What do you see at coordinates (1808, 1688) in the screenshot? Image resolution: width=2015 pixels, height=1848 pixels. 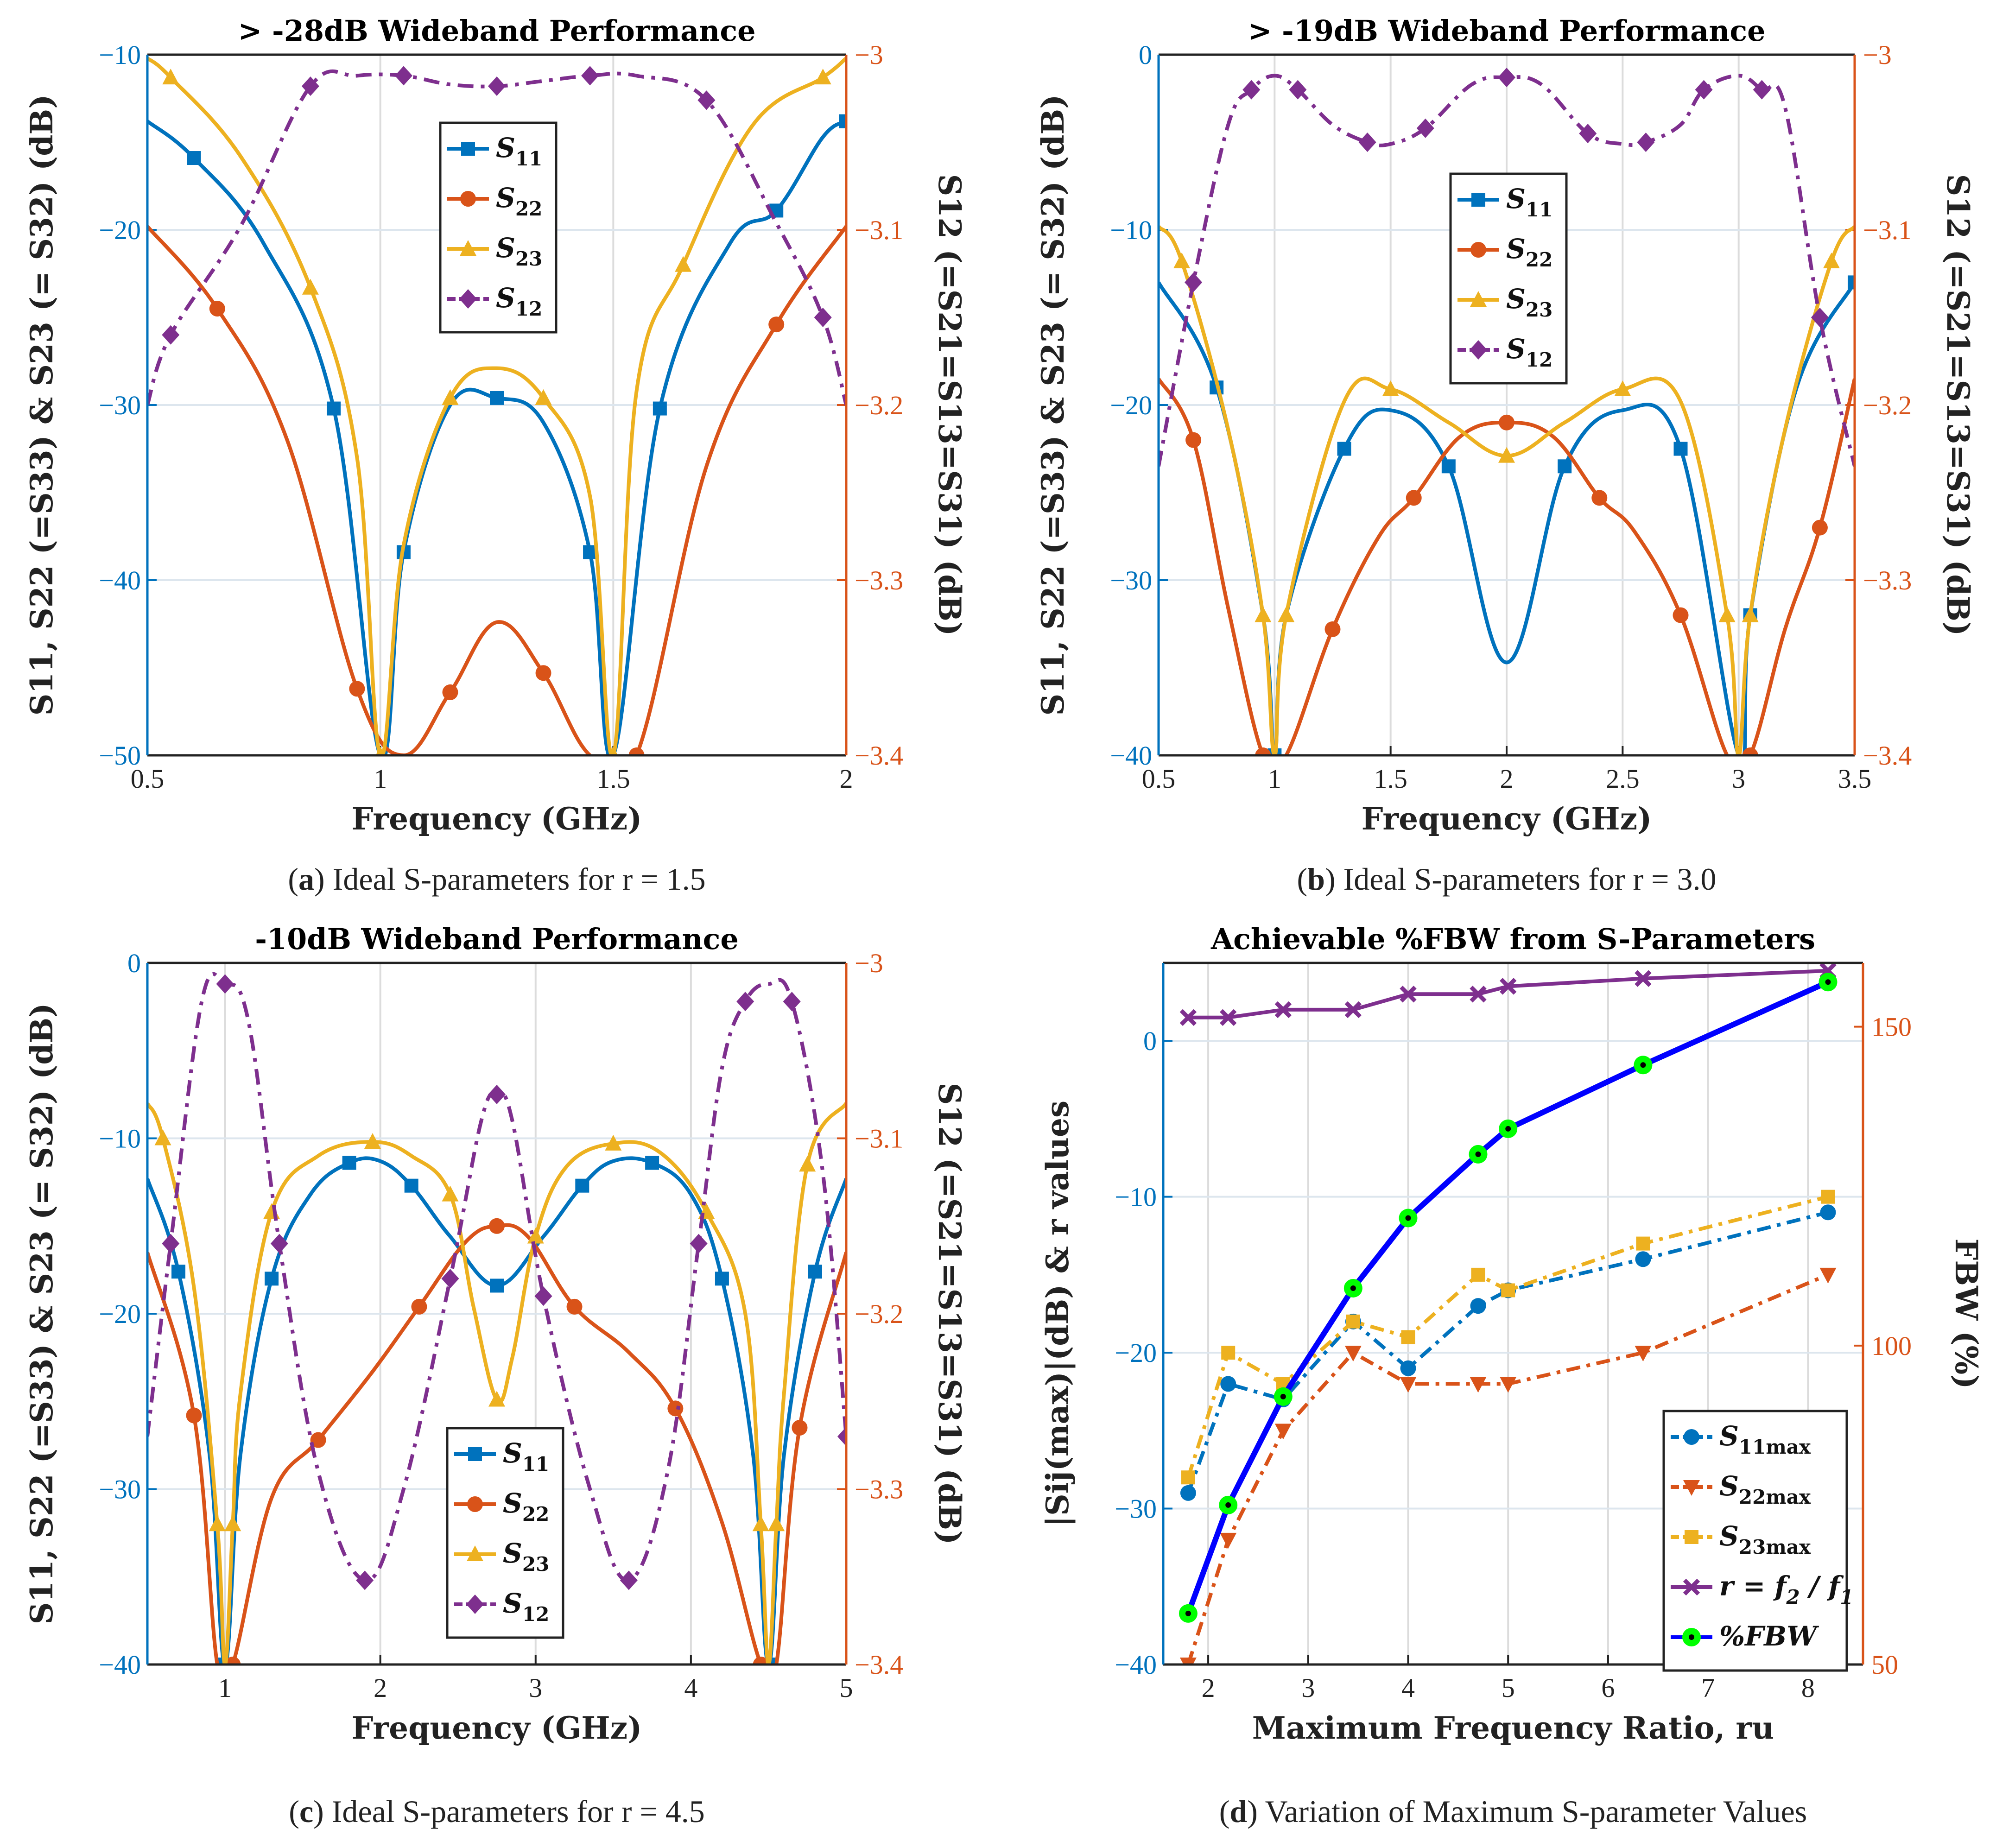 I see `x-tick-label: 8` at bounding box center [1808, 1688].